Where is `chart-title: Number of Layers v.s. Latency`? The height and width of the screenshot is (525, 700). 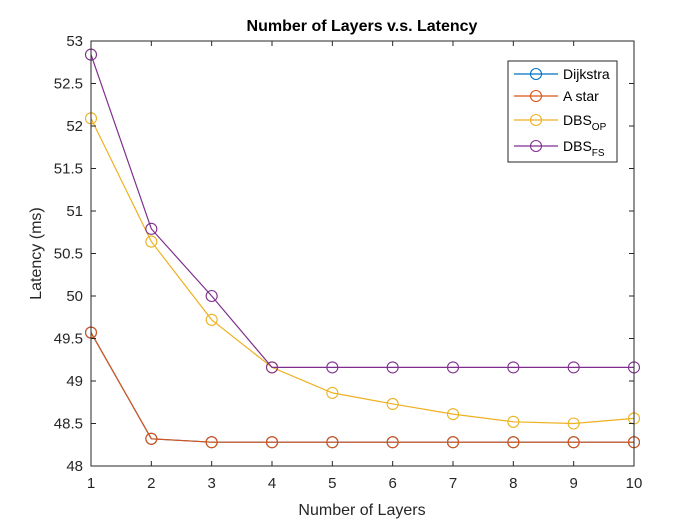
chart-title: Number of Layers v.s. Latency is located at coordinates (362, 26).